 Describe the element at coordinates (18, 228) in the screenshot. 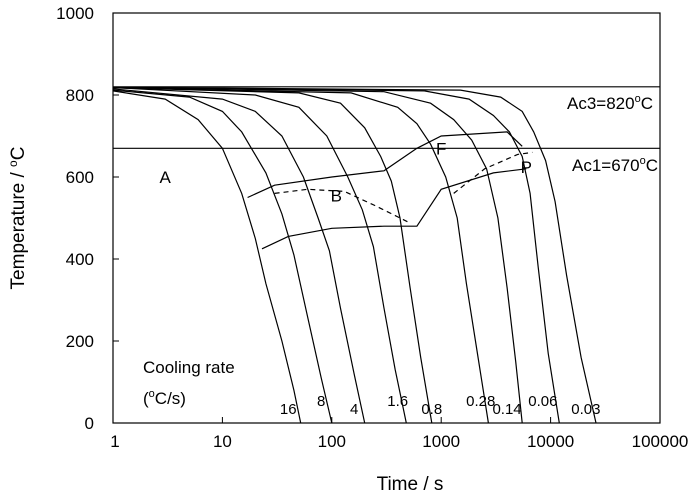

I see `y-axis-title-main: Temperature /` at that location.